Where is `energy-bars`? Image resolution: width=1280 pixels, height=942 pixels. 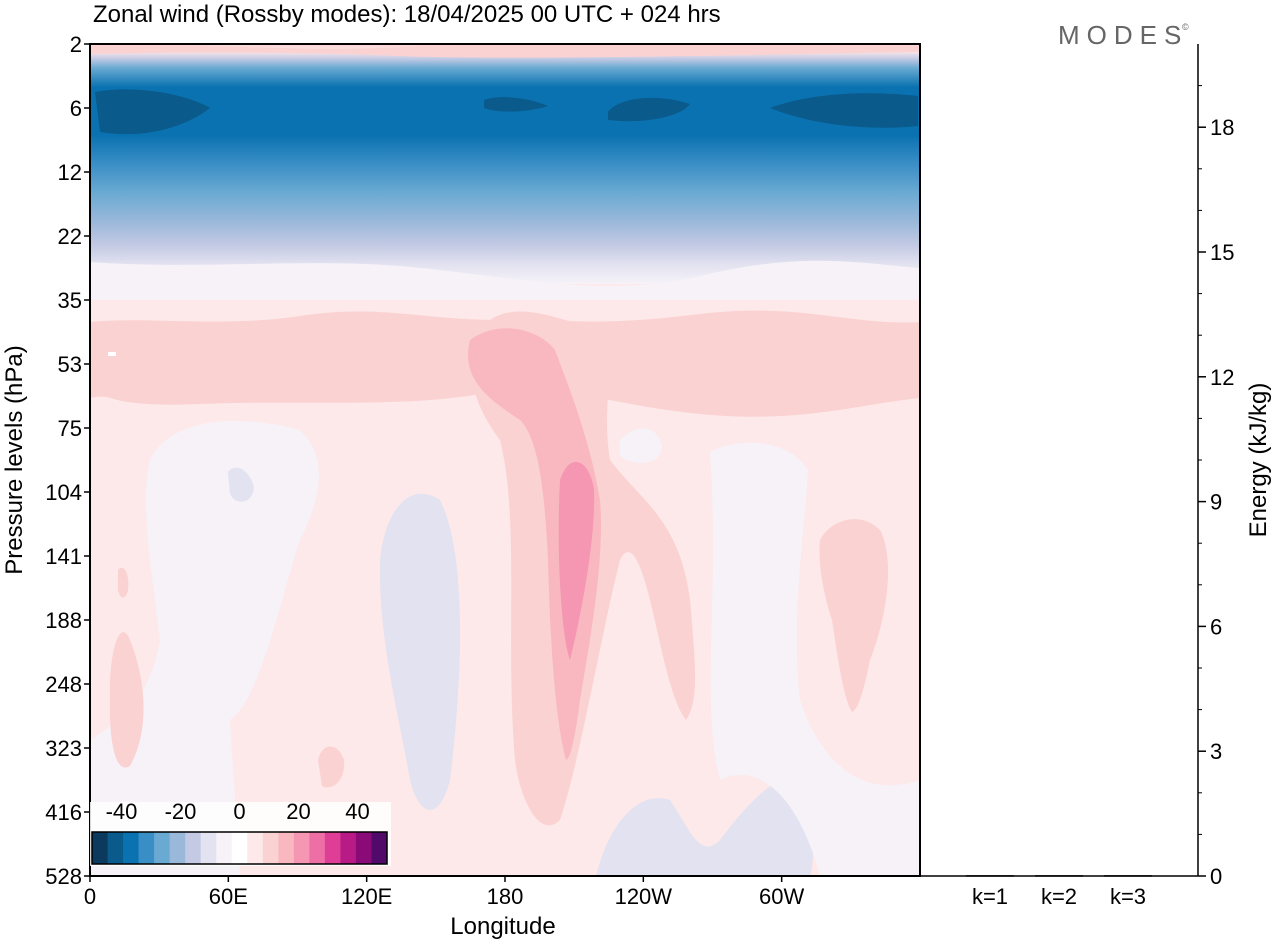 energy-bars is located at coordinates (1059, 876).